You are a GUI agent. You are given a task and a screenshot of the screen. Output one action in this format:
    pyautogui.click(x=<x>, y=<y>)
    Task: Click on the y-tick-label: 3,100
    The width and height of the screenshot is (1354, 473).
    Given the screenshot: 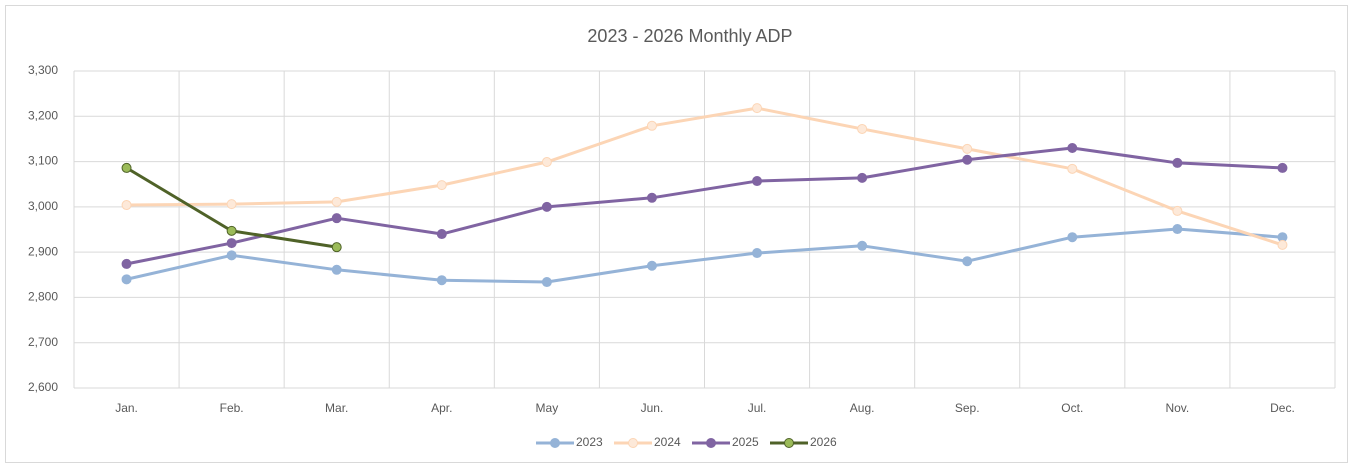 What is the action you would take?
    pyautogui.click(x=43, y=161)
    